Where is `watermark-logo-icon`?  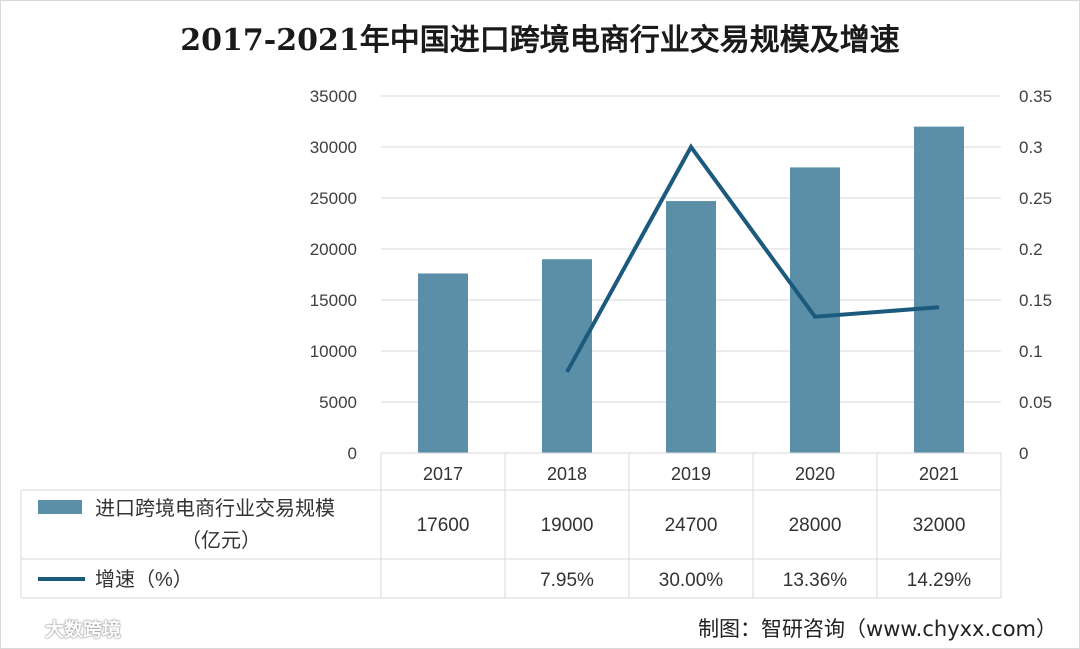
watermark-logo-icon is located at coordinates (27, 629).